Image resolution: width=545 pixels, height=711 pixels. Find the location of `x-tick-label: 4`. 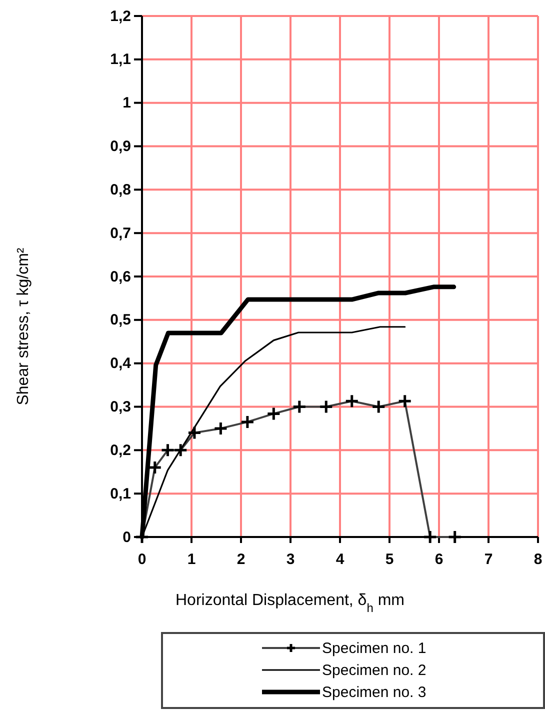

x-tick-label: 4 is located at coordinates (340, 559).